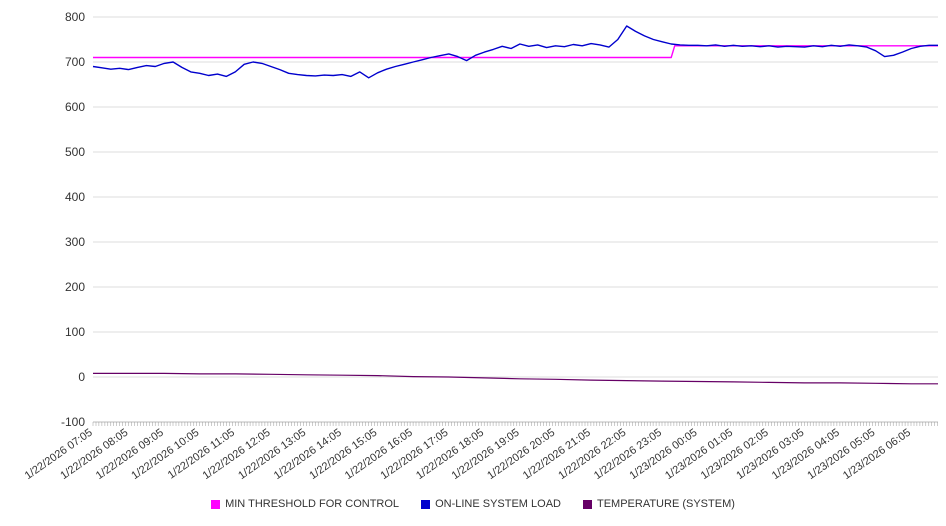 Image resolution: width=946 pixels, height=526 pixels. Describe the element at coordinates (75, 107) in the screenshot. I see `svg-text: 600` at that location.